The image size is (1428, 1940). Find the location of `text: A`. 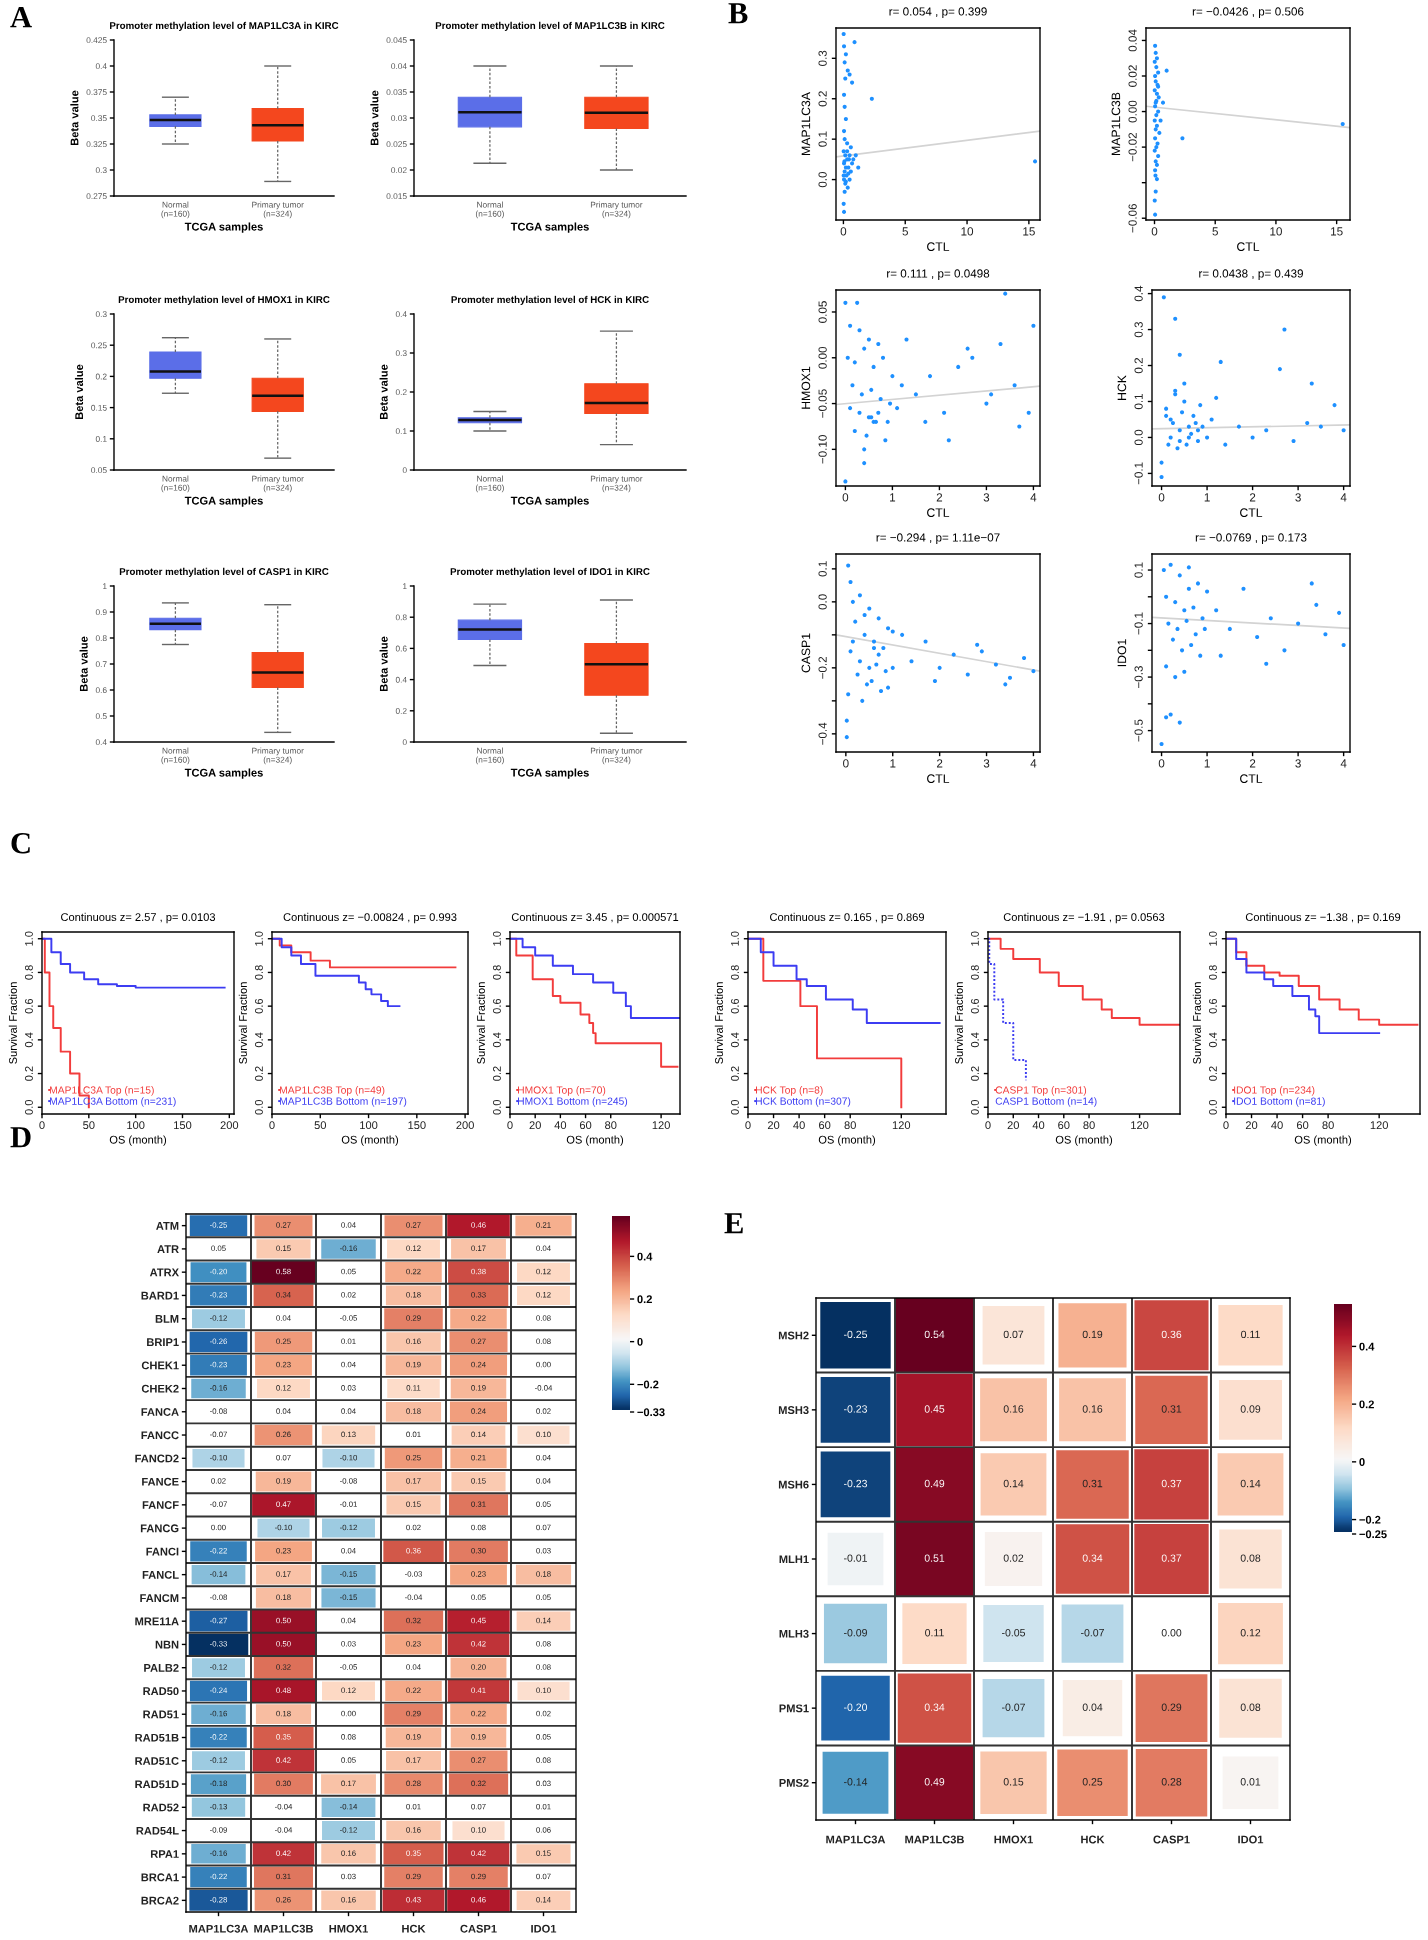

text: A is located at coordinates (21, 17).